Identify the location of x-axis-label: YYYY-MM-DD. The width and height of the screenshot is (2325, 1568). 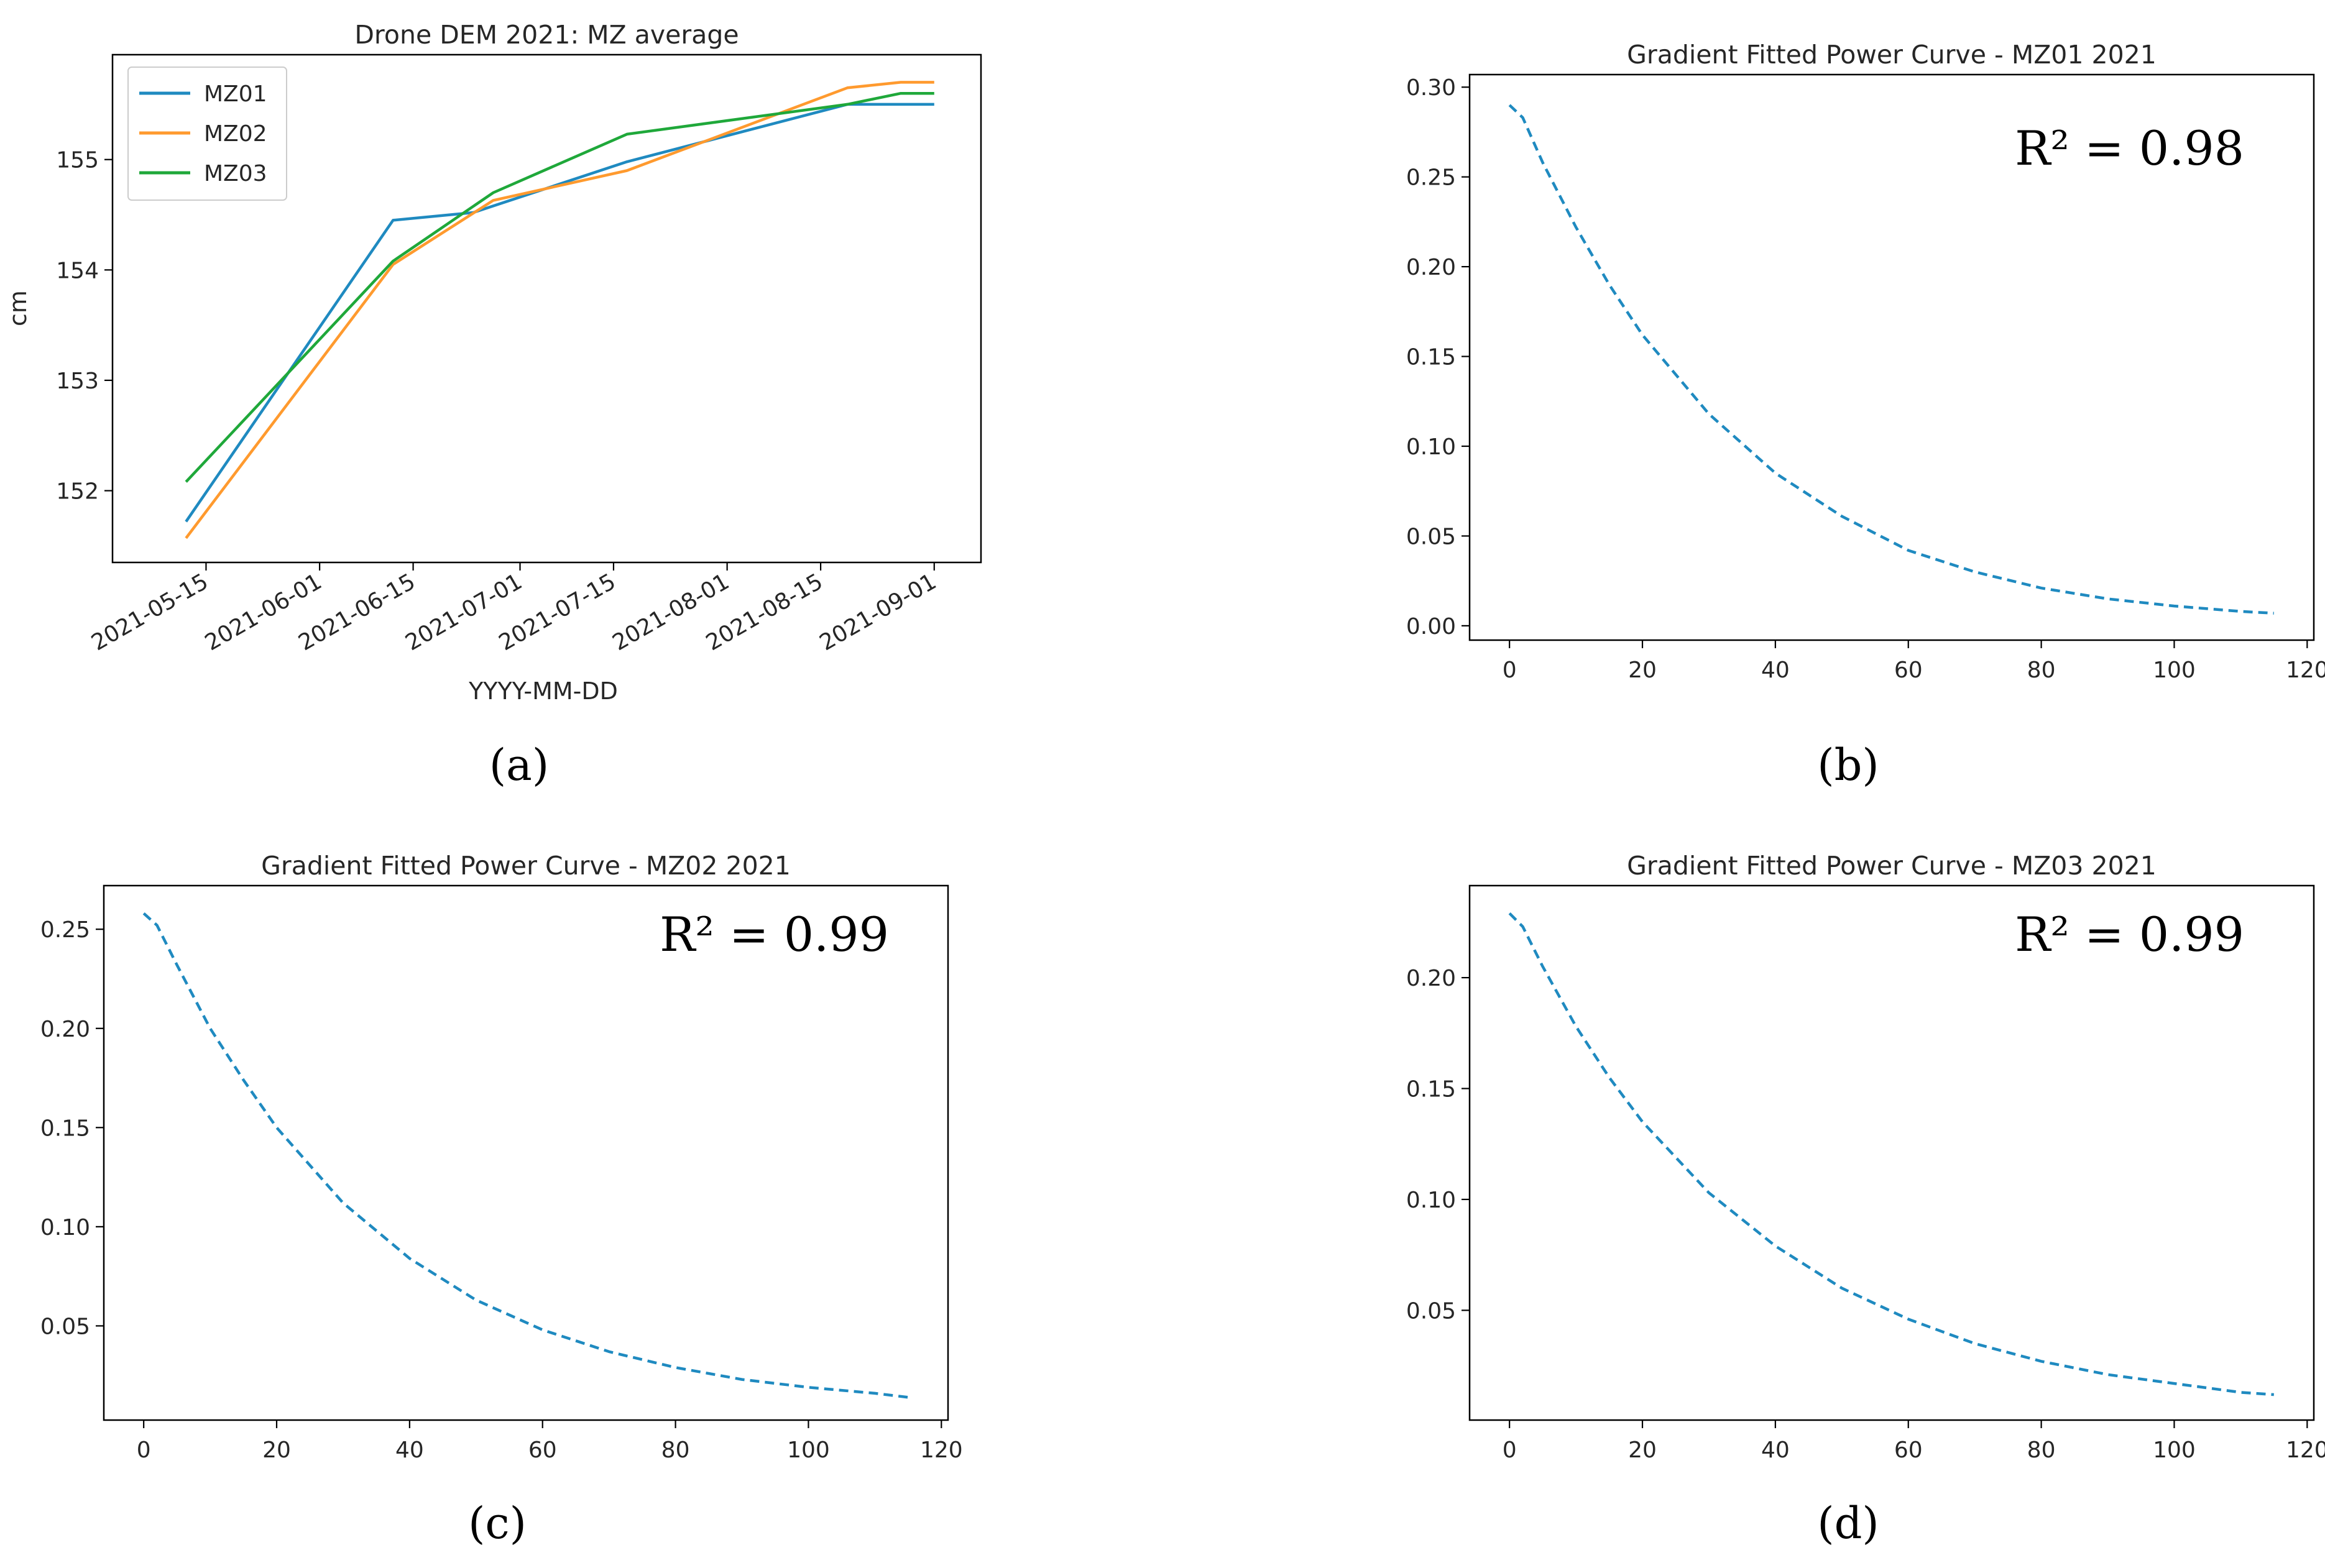
(543, 691).